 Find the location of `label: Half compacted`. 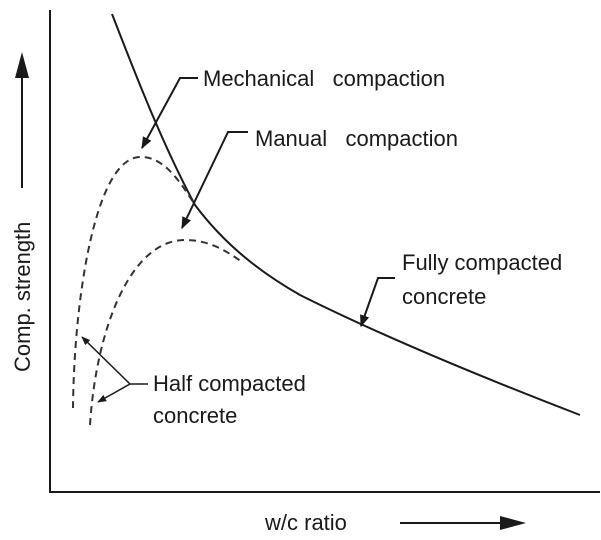

label: Half compacted is located at coordinates (229, 383).